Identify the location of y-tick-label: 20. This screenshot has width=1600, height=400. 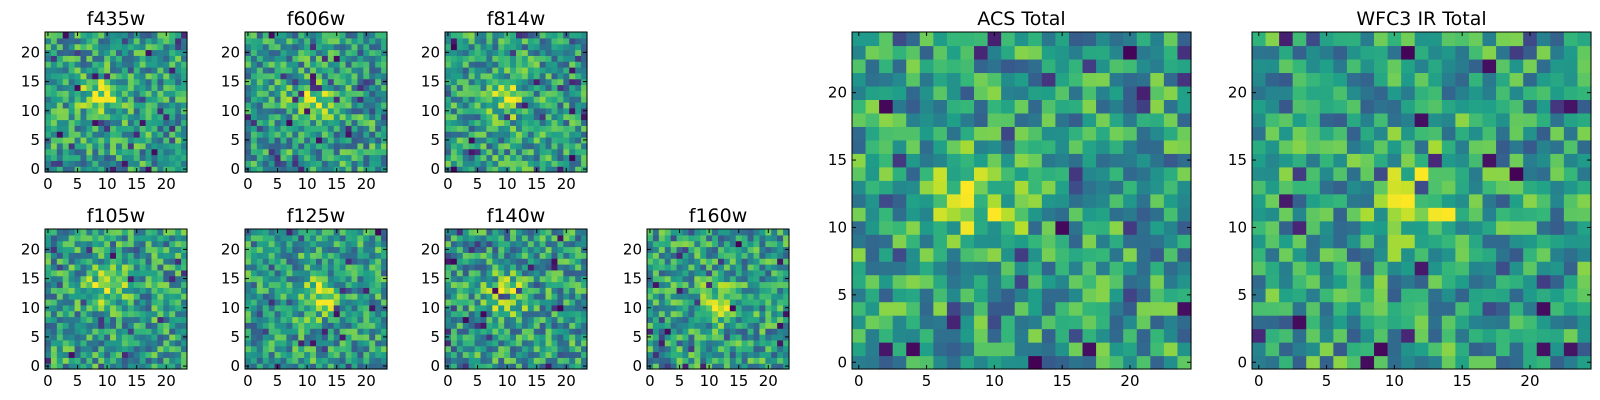
(632, 249).